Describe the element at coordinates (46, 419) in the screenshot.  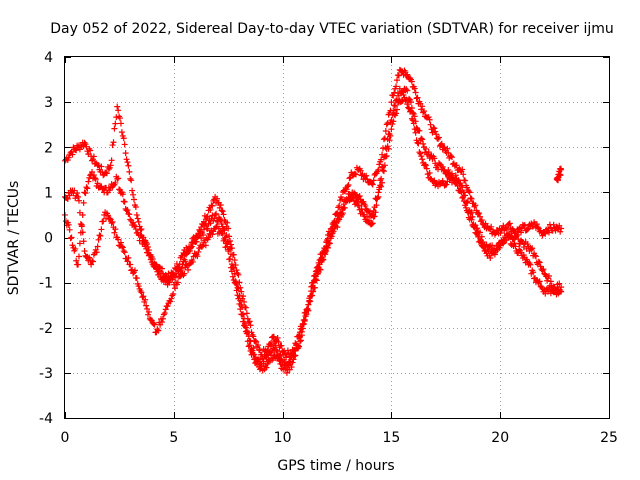
I see `y-tick-label: -4` at that location.